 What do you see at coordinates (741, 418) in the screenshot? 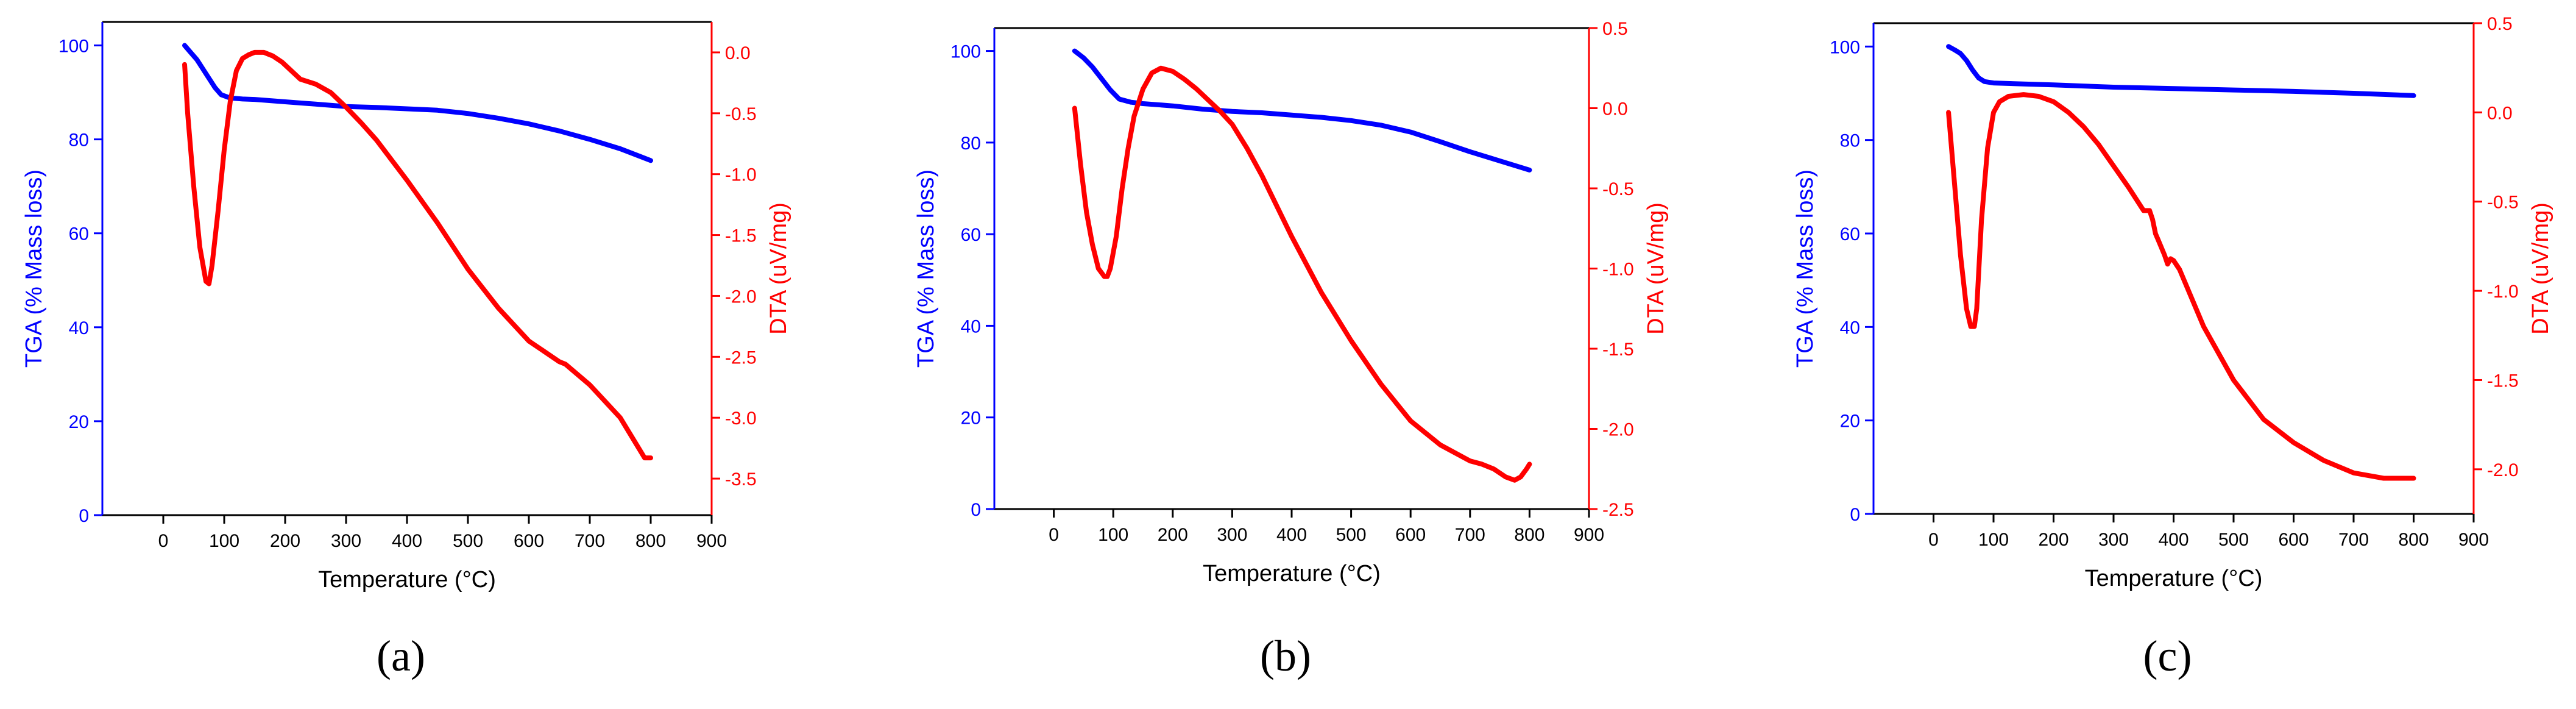
I see `y2-tick-label: -3.0` at bounding box center [741, 418].